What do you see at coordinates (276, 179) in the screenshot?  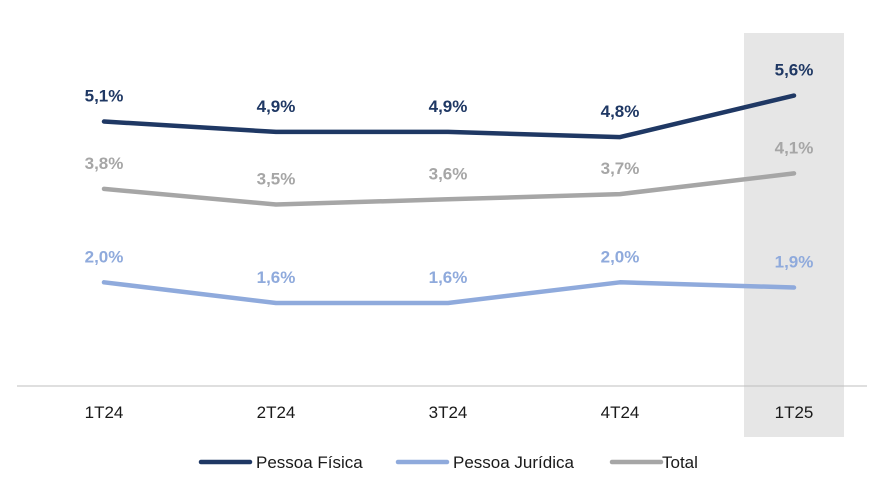 I see `data-label: 3,5%` at bounding box center [276, 179].